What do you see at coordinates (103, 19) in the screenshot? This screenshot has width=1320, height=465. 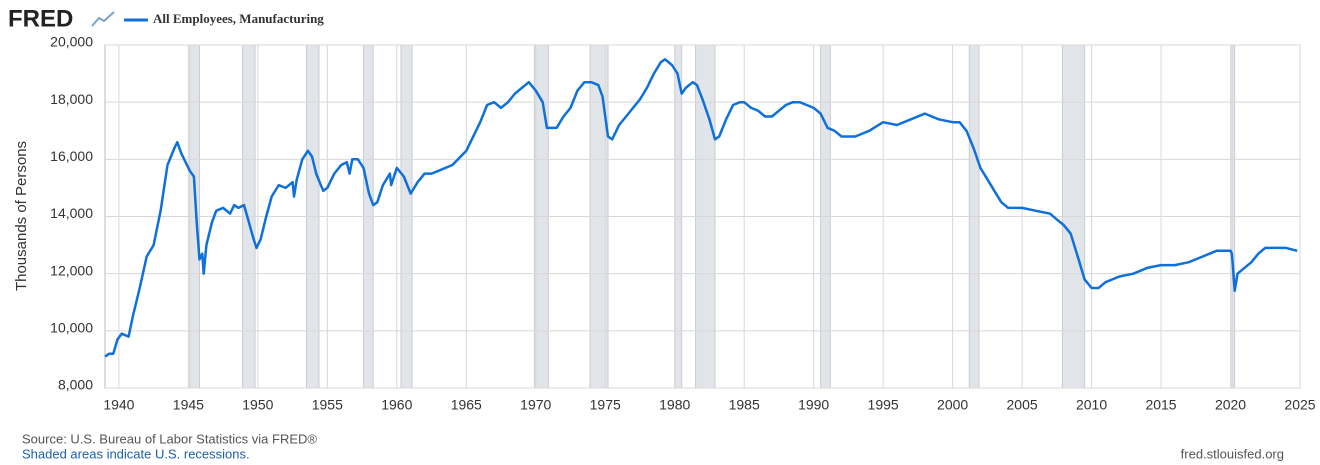 I see `logo-icon` at bounding box center [103, 19].